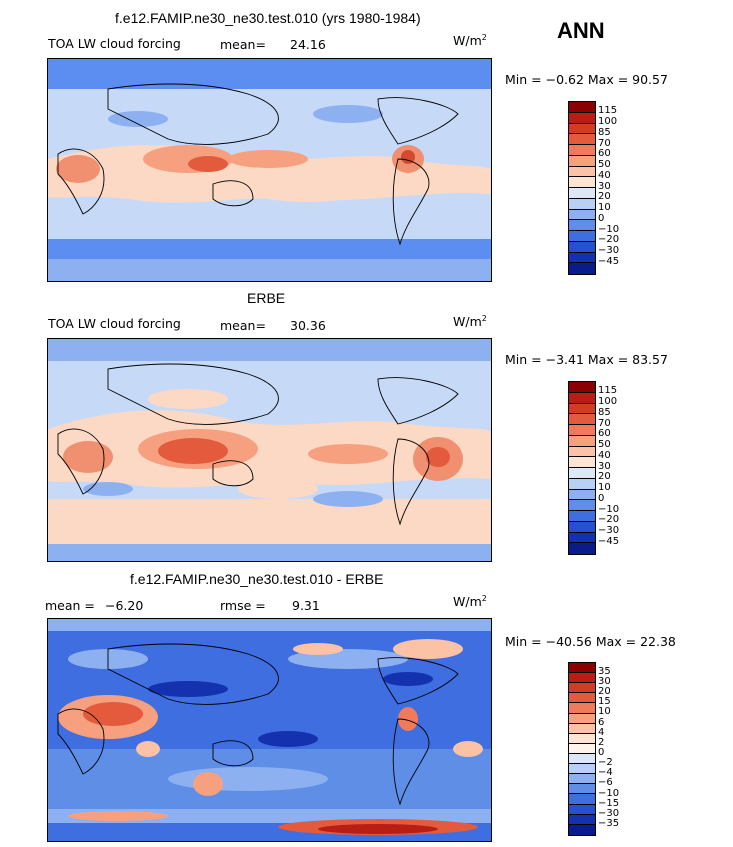  Describe the element at coordinates (609, 541) in the screenshot. I see `panel2-tick: −45` at that location.